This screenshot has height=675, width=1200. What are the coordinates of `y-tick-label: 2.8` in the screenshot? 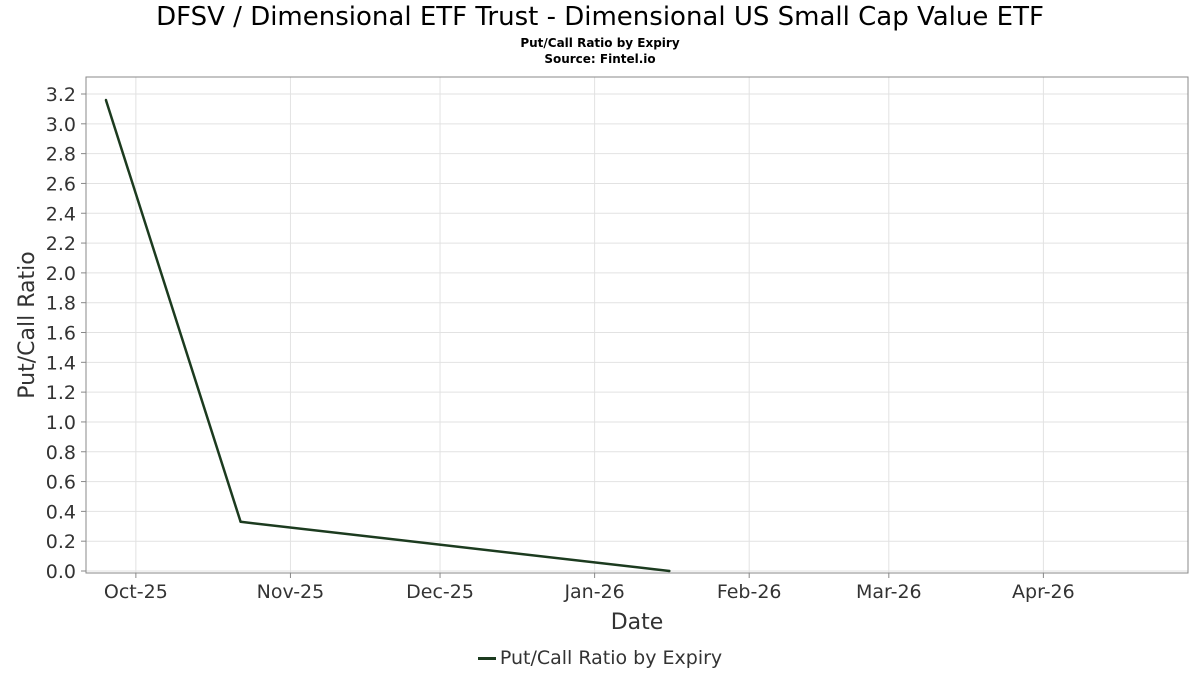 It's located at (61, 155).